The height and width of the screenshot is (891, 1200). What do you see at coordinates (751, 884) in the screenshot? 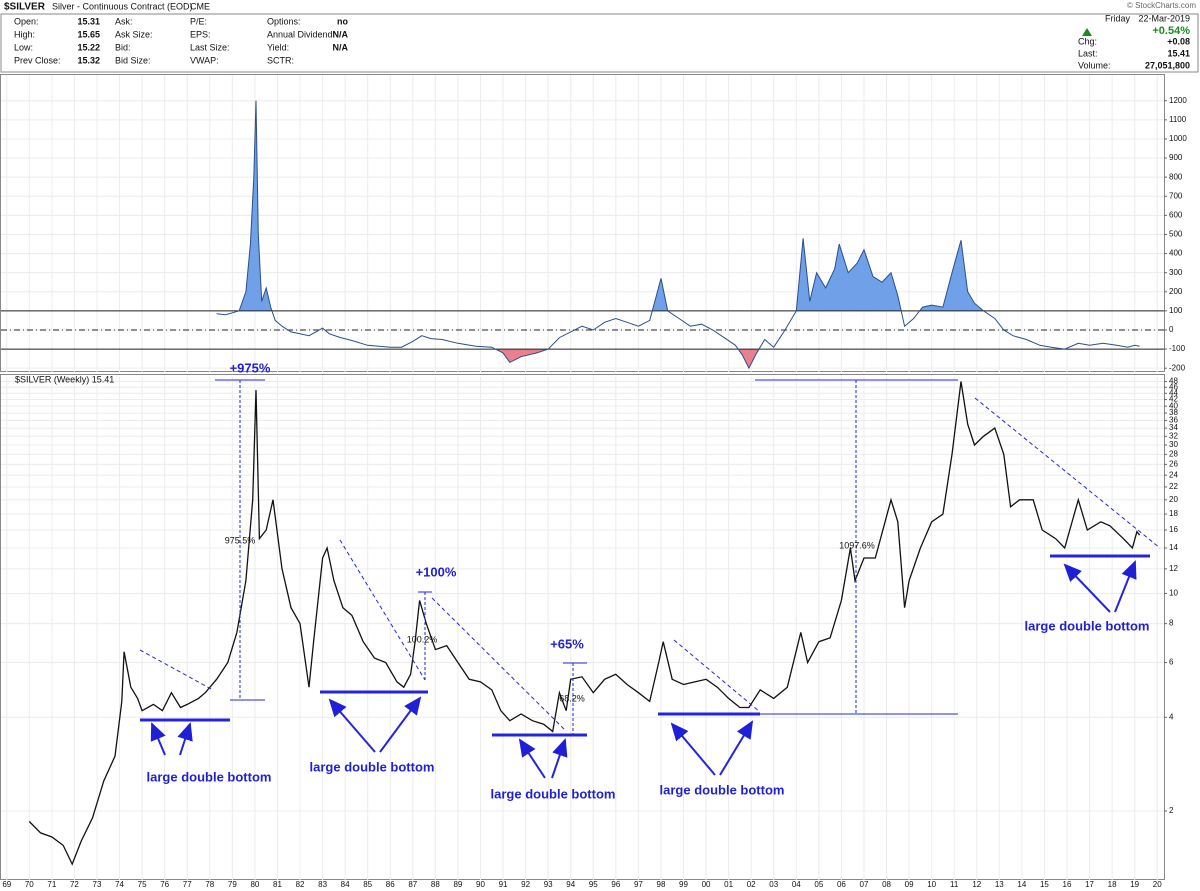
I see `x-tick-label: 02` at bounding box center [751, 884].